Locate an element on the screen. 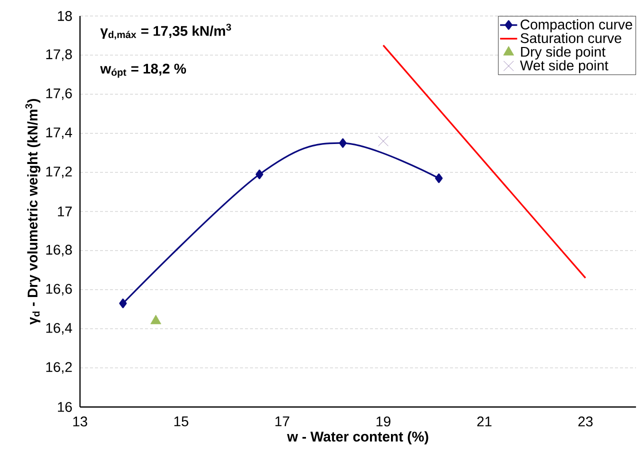 The width and height of the screenshot is (640, 457). y-tick-label: 16,6 is located at coordinates (59, 290).